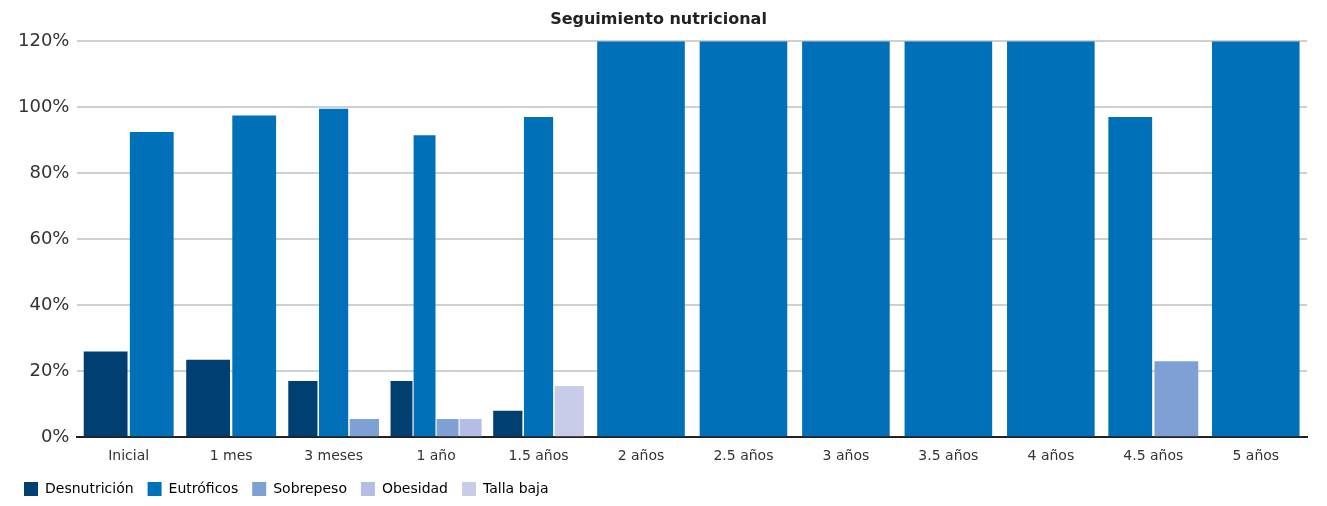 Image resolution: width=1327 pixels, height=506 pixels. What do you see at coordinates (231, 455) in the screenshot?
I see `x-tick-label: 1 mes` at bounding box center [231, 455].